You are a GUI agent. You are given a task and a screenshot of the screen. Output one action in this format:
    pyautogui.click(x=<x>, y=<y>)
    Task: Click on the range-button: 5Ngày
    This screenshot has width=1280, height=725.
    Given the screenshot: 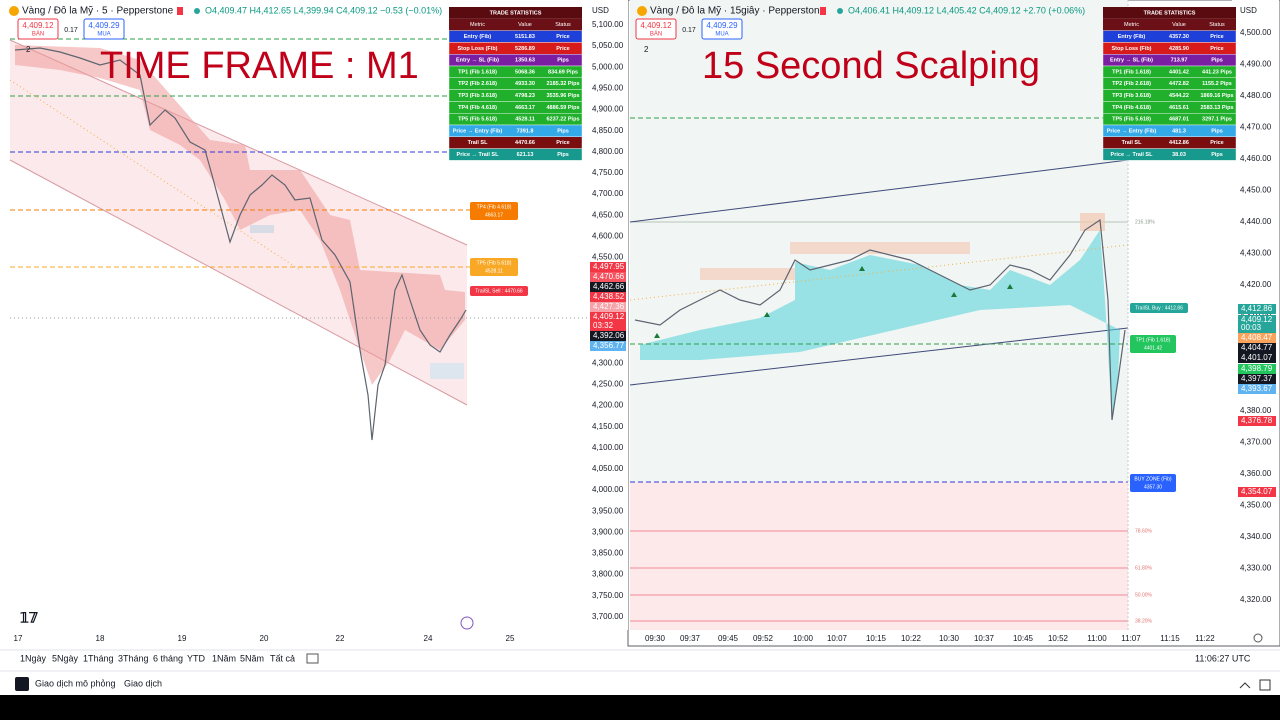 What is the action you would take?
    pyautogui.click(x=65, y=658)
    